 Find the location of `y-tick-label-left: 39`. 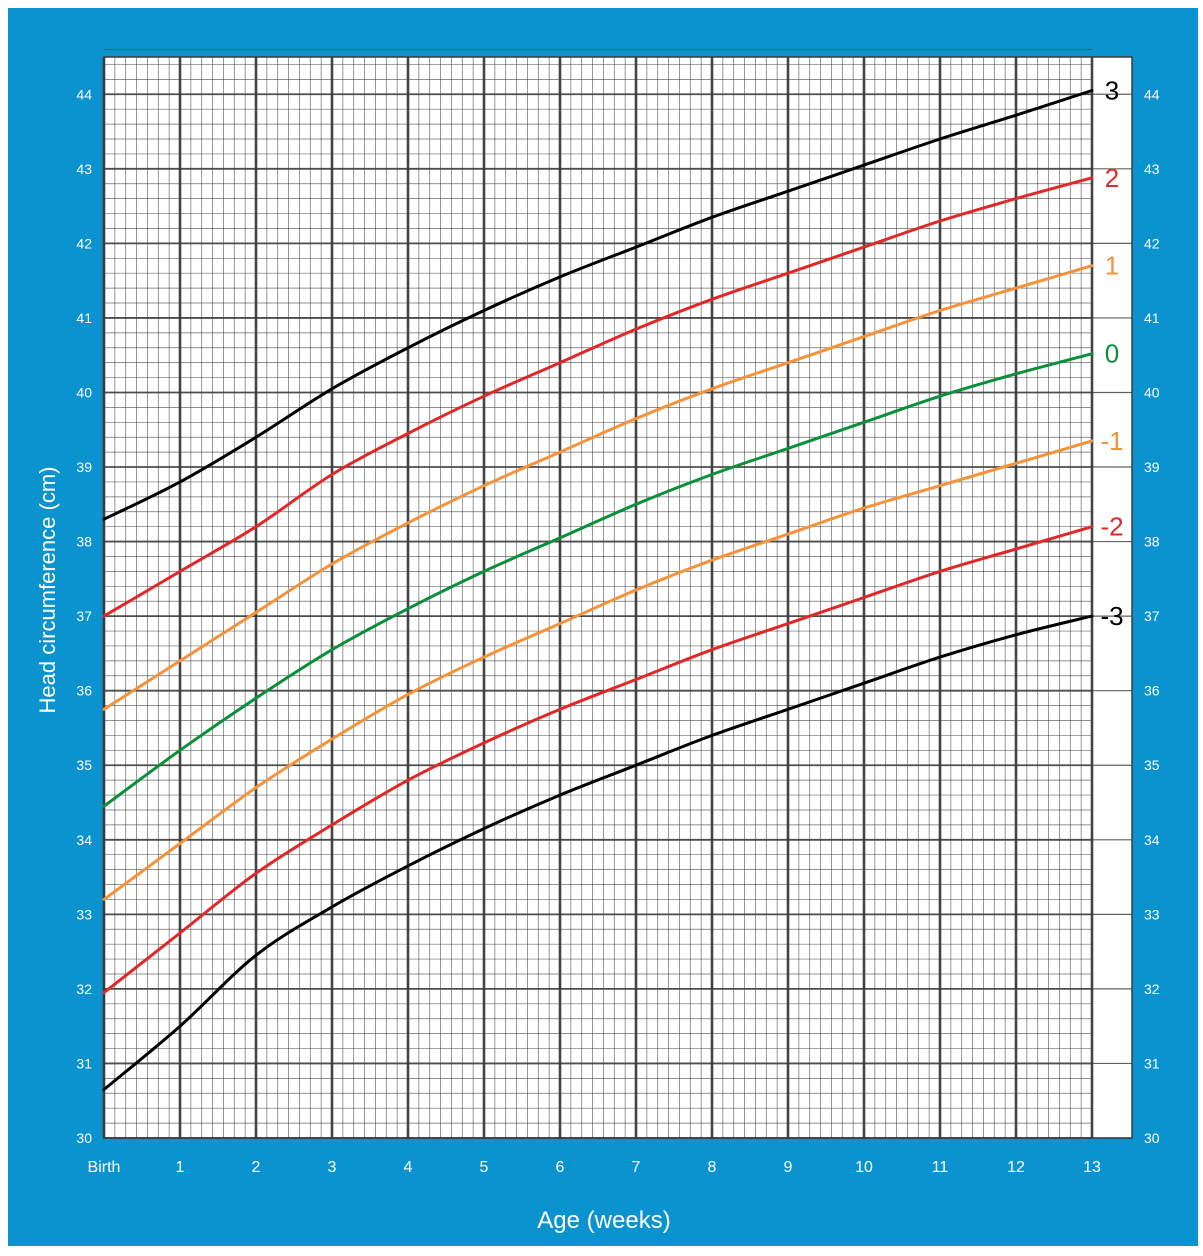

y-tick-label-left: 39 is located at coordinates (84, 467).